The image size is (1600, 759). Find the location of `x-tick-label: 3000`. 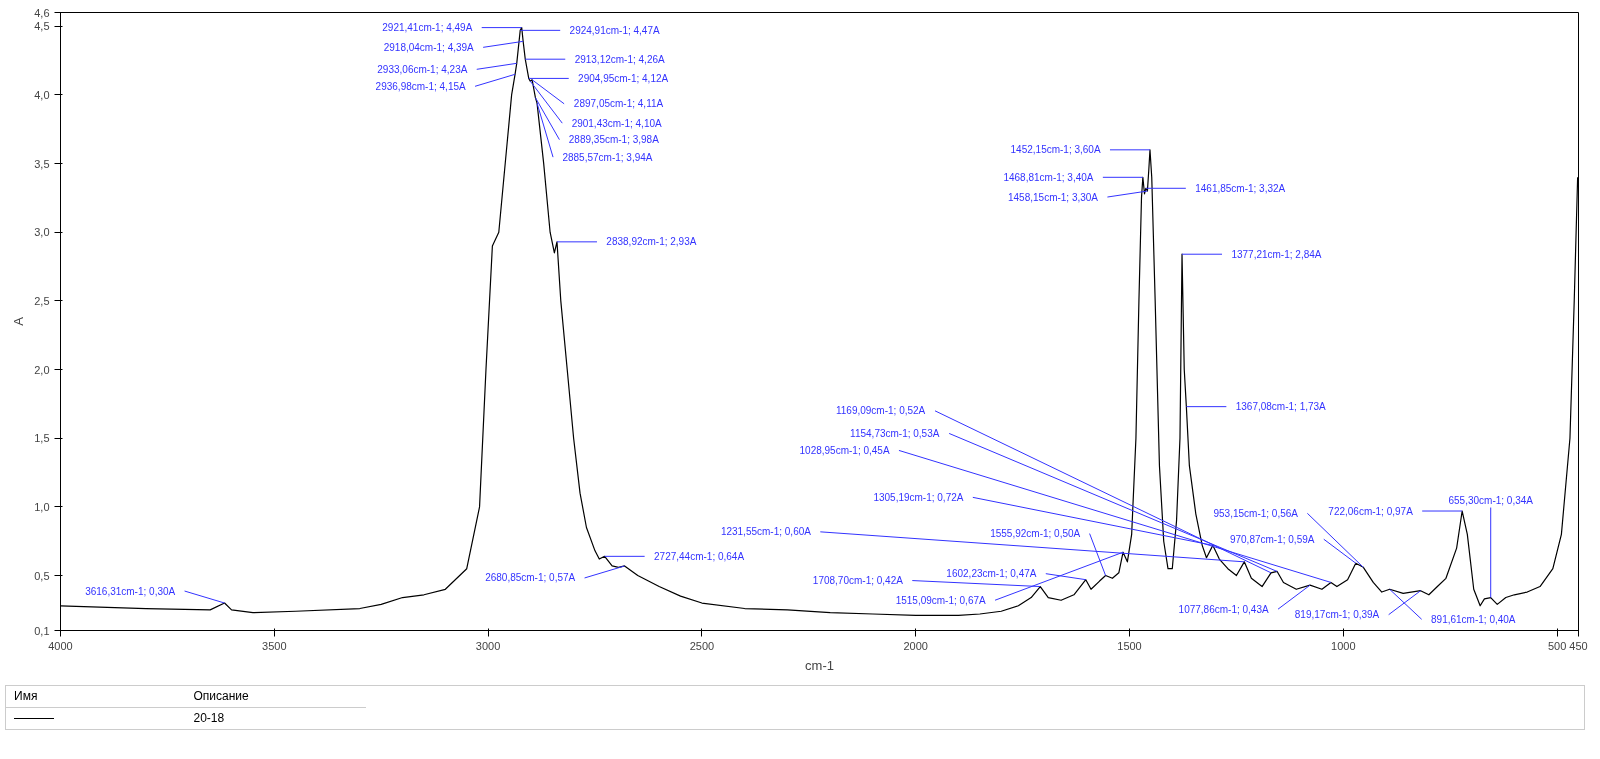

x-tick-label: 3000 is located at coordinates (488, 645).